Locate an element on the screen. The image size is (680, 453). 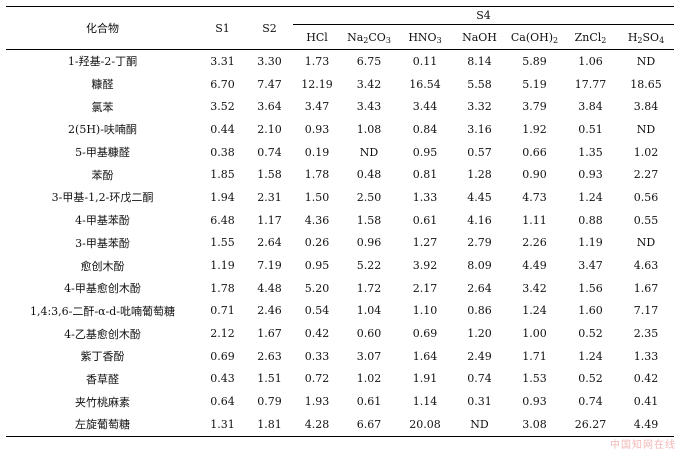
value-cell: 1.58 is located at coordinates (269, 175).